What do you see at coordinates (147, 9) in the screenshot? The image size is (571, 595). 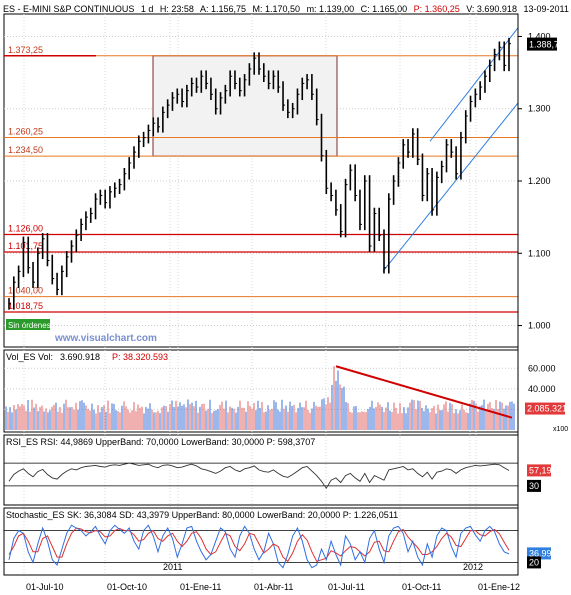 I see `timeframe-label: 1 d` at bounding box center [147, 9].